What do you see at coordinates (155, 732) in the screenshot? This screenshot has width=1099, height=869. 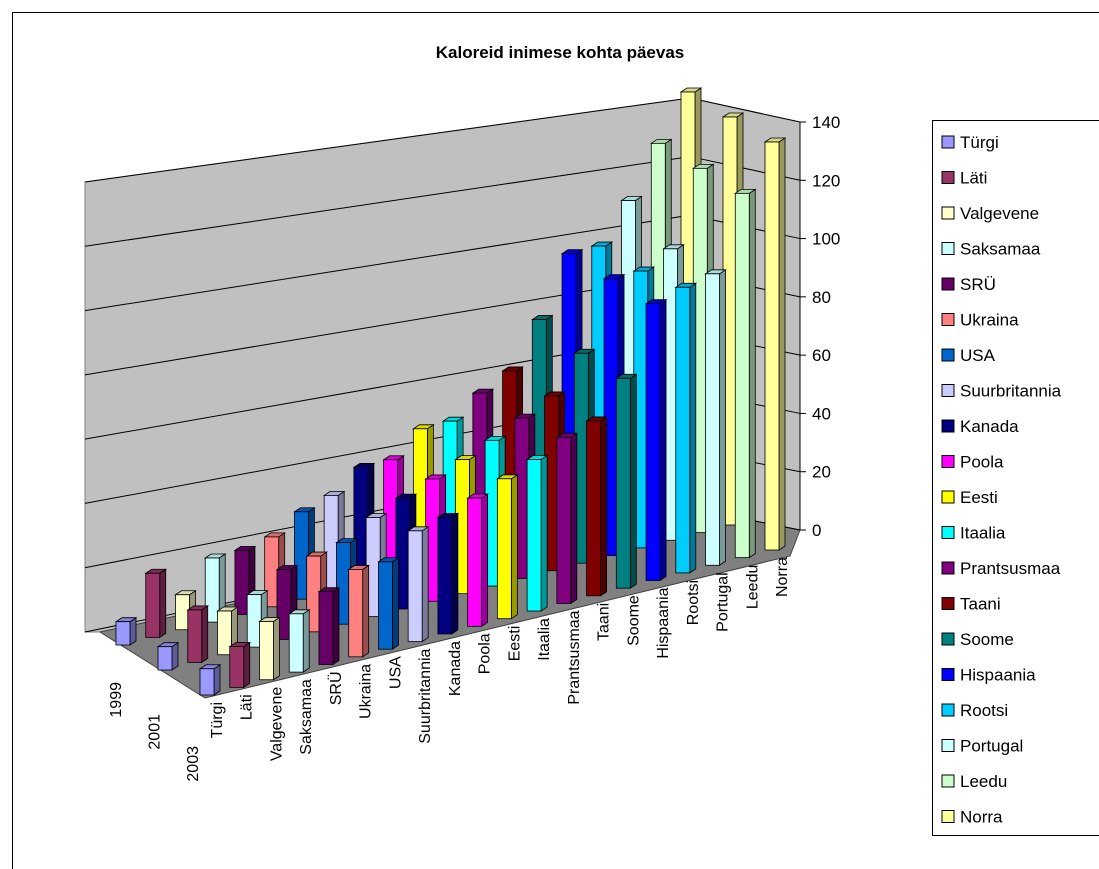 I see `depth-tick-label: 2001` at bounding box center [155, 732].